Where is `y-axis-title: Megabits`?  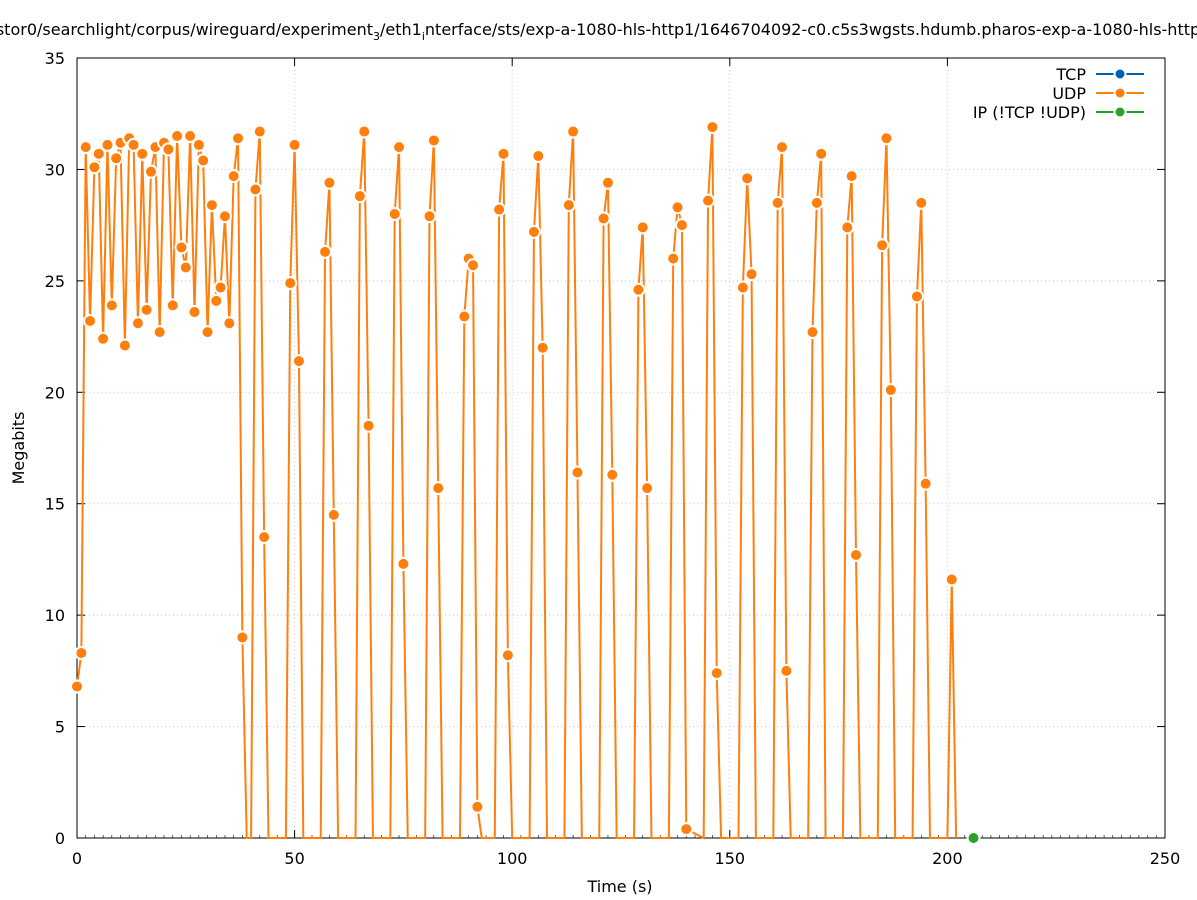
y-axis-title: Megabits is located at coordinates (18, 448).